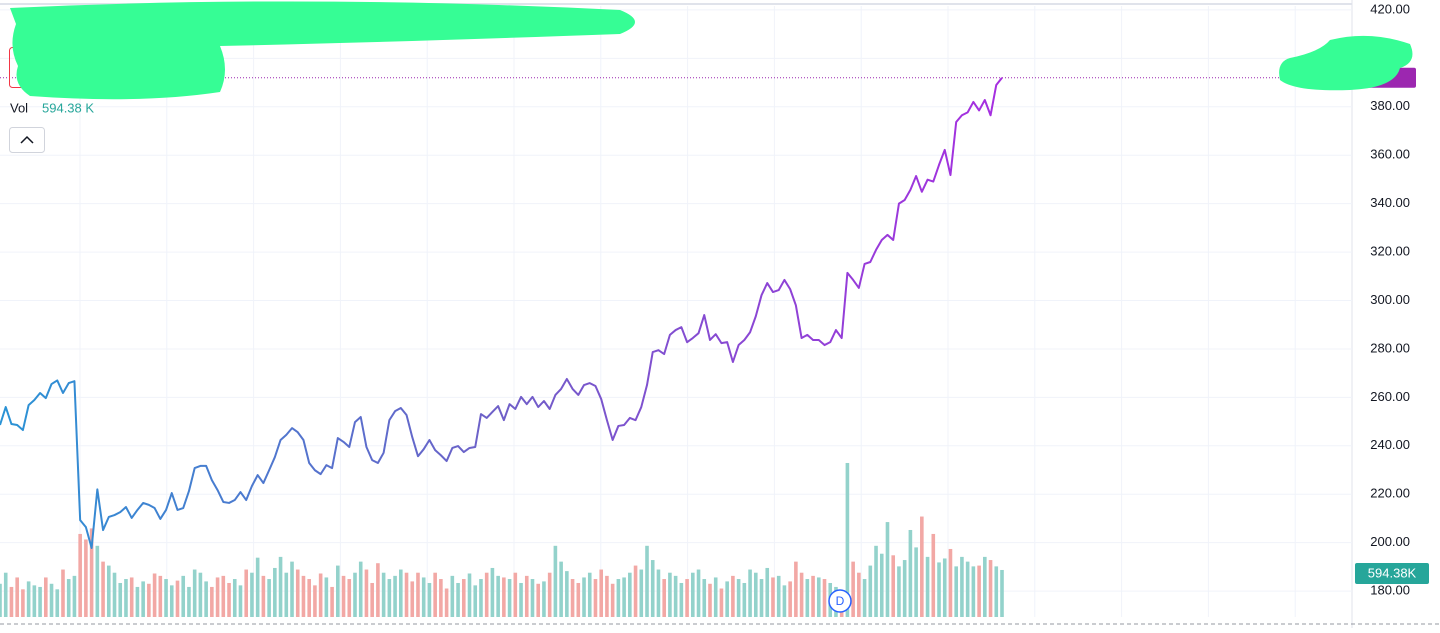  I want to click on chevron-icon, so click(27, 139).